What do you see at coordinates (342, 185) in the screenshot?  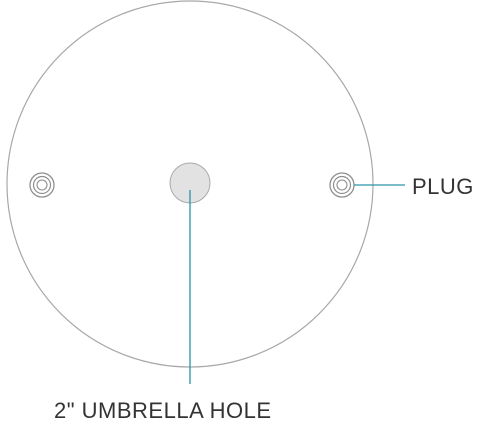 I see `plug-right` at bounding box center [342, 185].